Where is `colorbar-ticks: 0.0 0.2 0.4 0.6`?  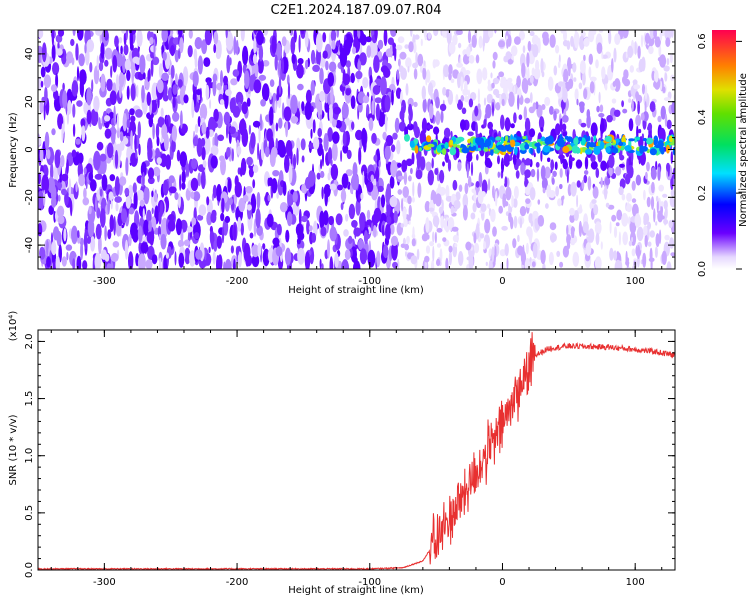
colorbar-ticks: 0.0 0.2 0.4 0.6 is located at coordinates (719, 155).